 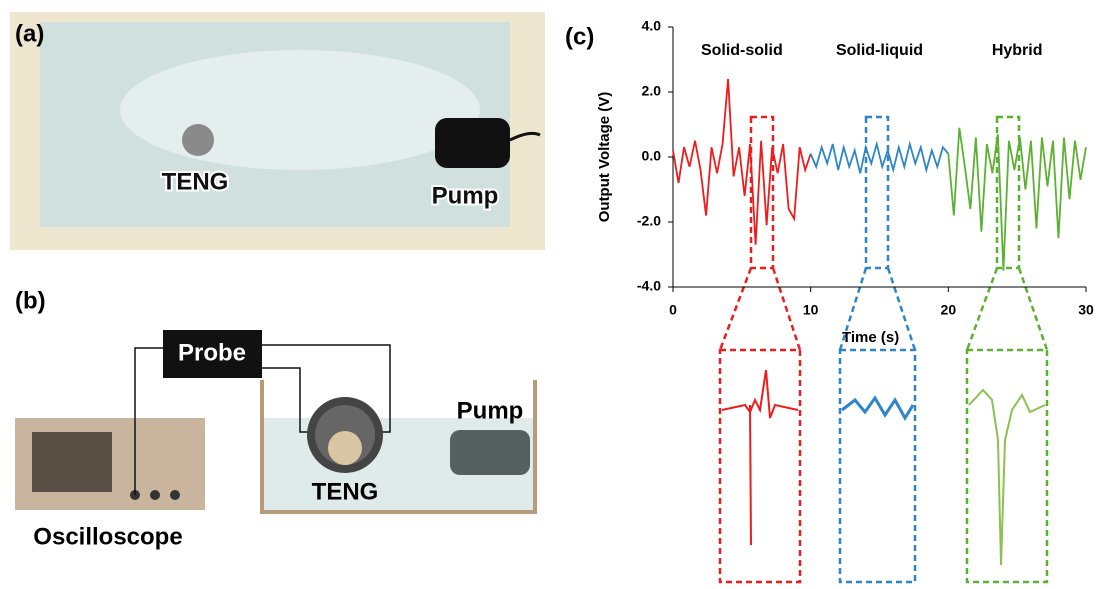 I want to click on series-name: Hybrid, so click(x=1017, y=50).